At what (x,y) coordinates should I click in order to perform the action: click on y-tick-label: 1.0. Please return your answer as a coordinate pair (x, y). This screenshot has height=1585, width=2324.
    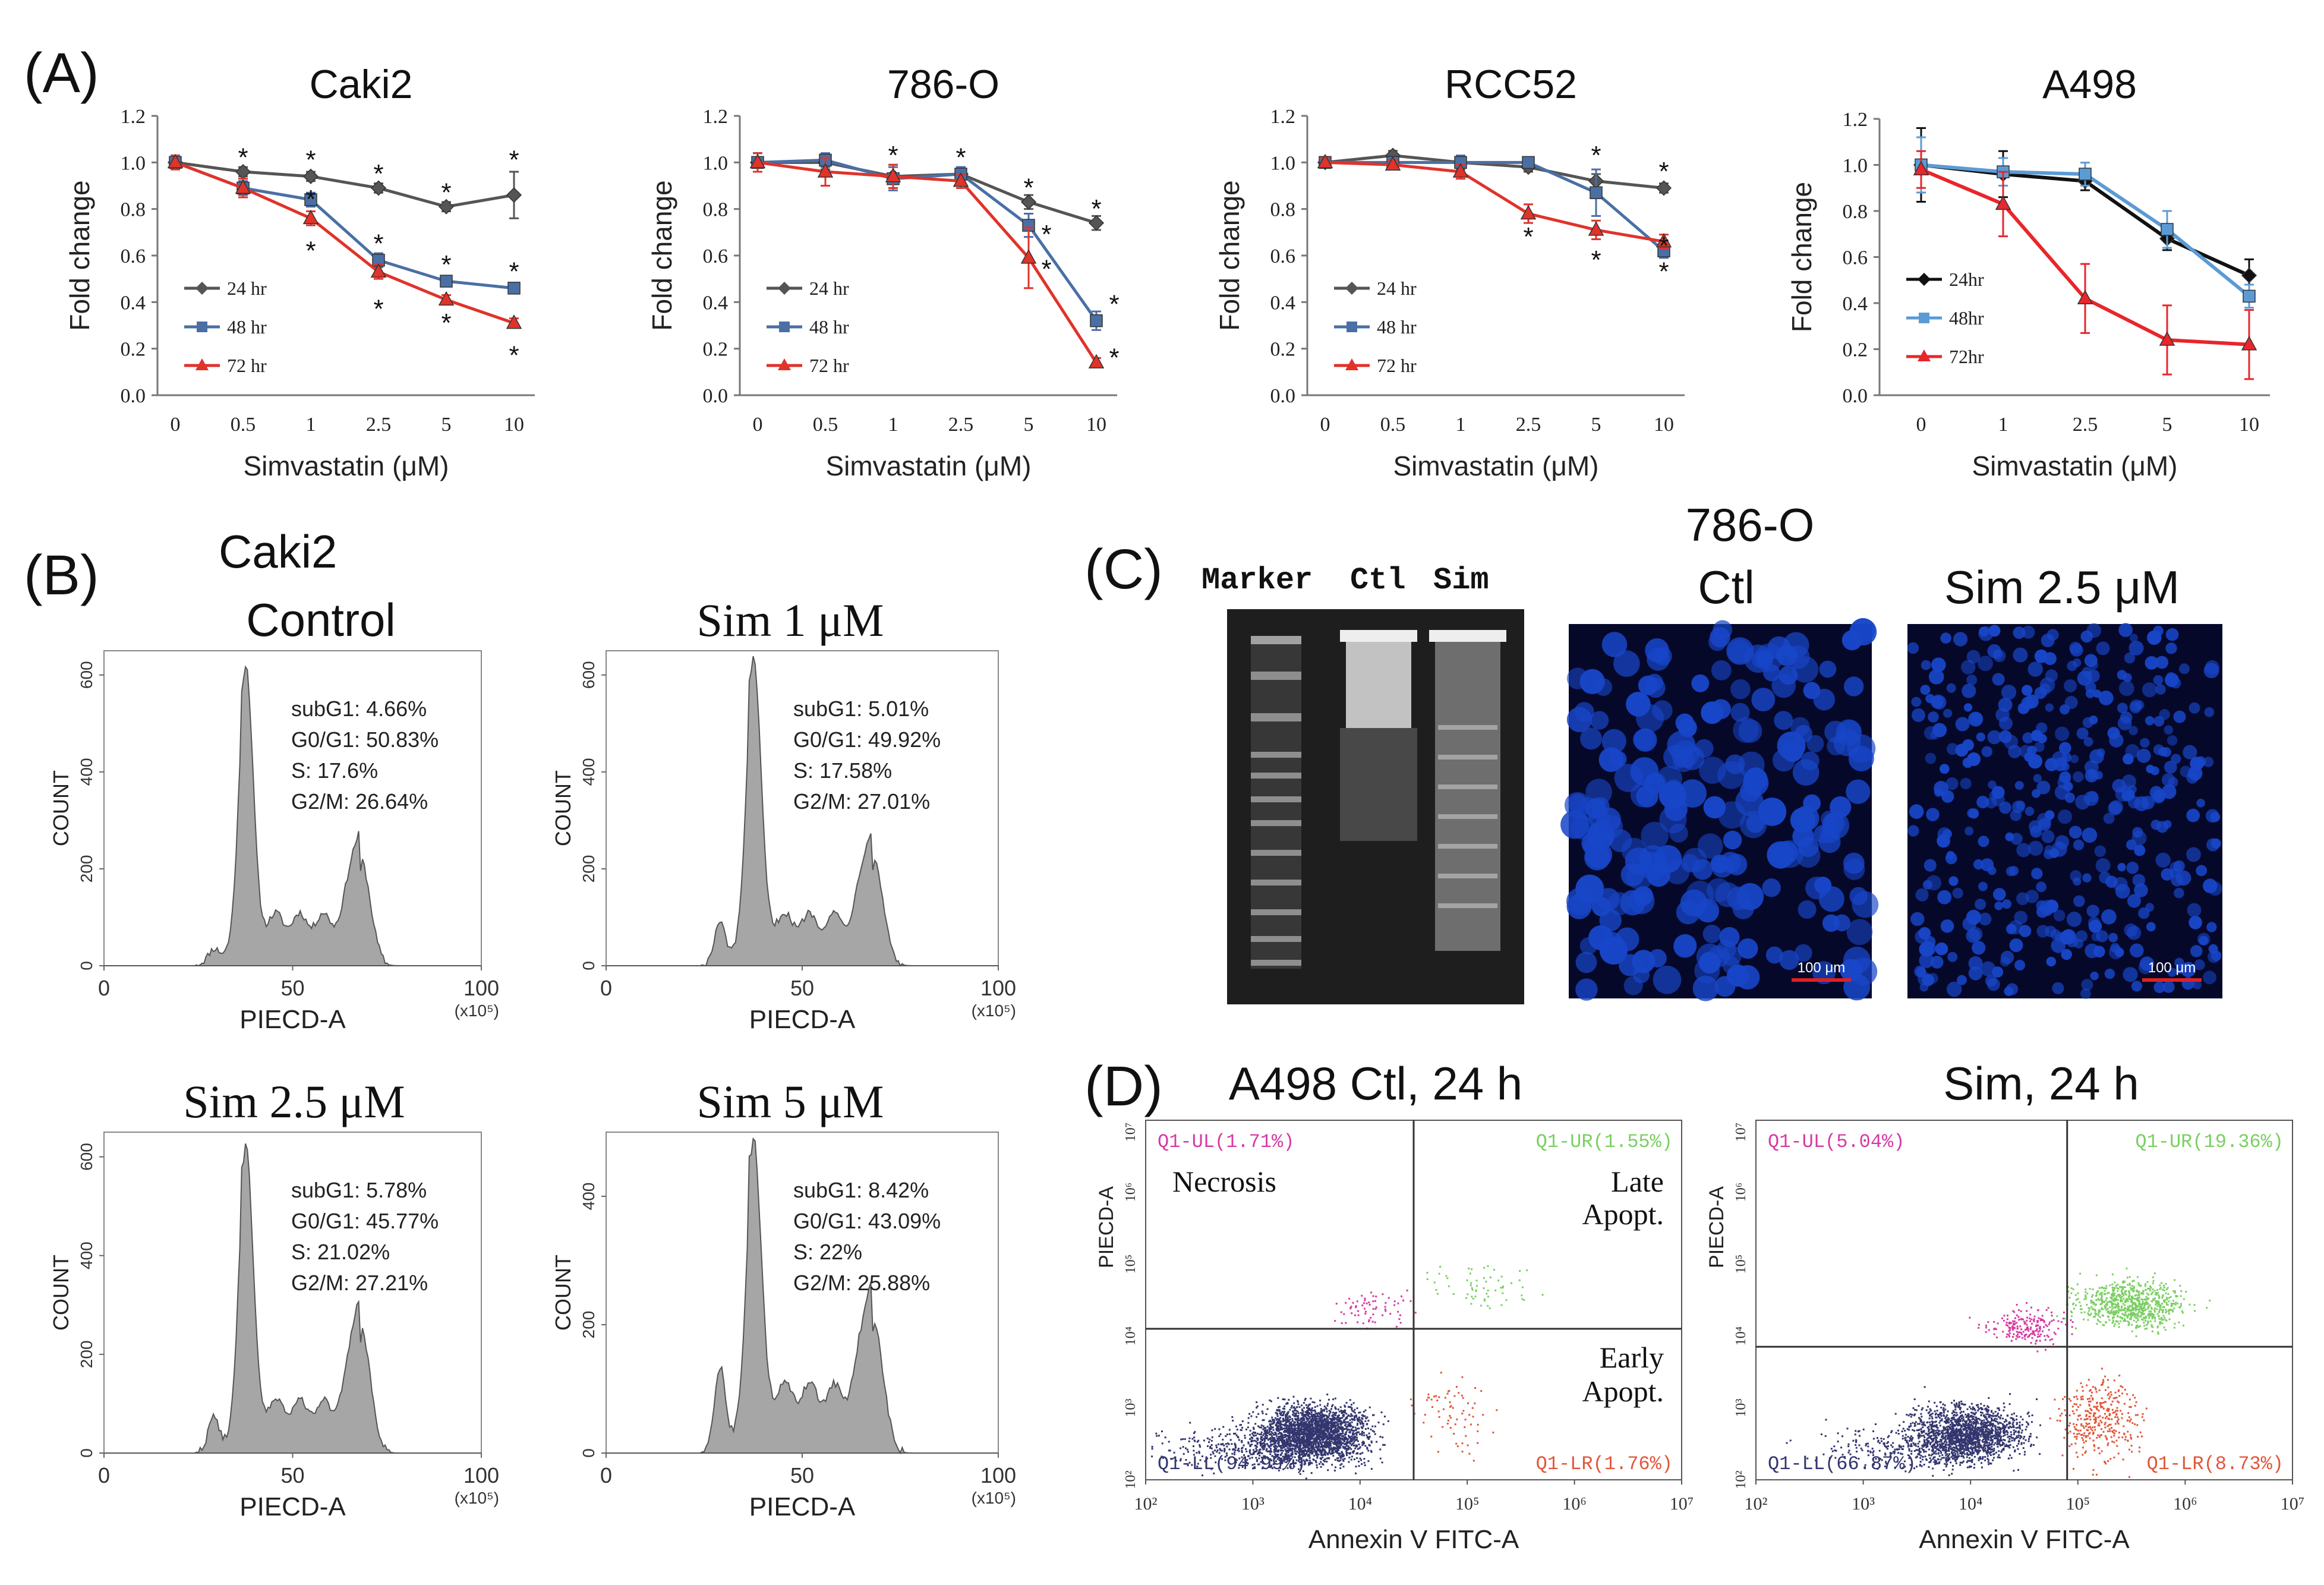
    Looking at the image, I should click on (716, 163).